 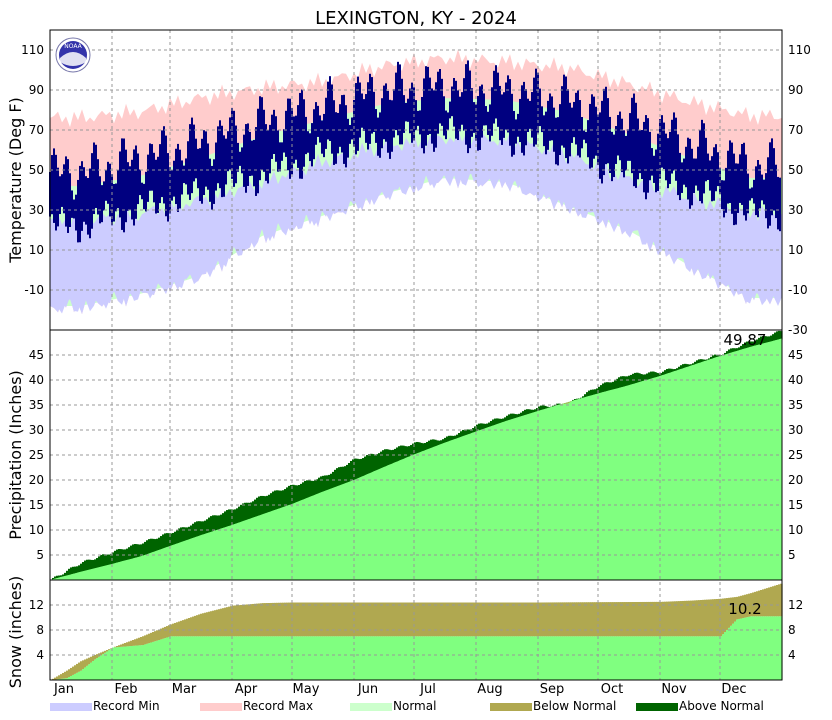 What do you see at coordinates (795, 605) in the screenshot?
I see `snow-tick-right: 12` at bounding box center [795, 605].